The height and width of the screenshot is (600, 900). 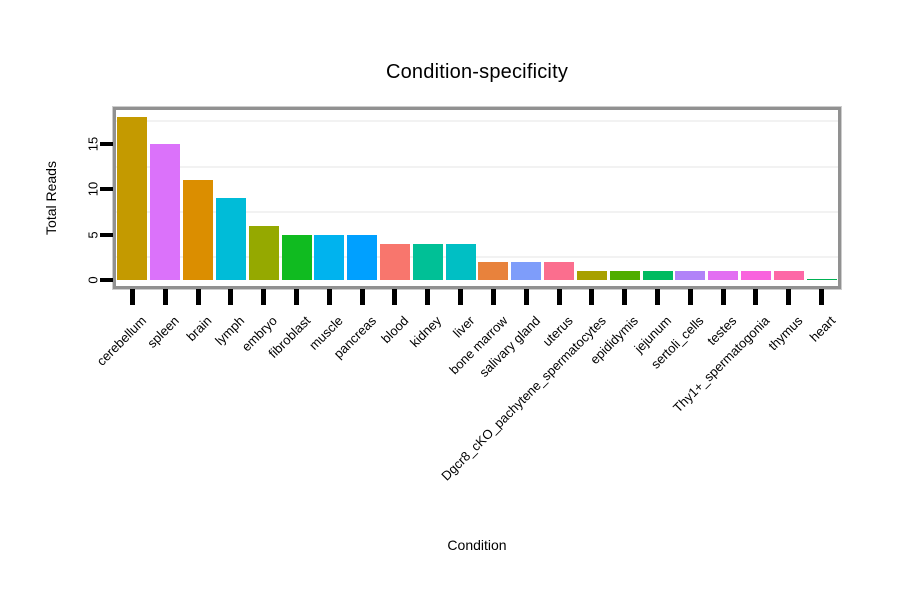 I want to click on bar-spleen, so click(x=165, y=211).